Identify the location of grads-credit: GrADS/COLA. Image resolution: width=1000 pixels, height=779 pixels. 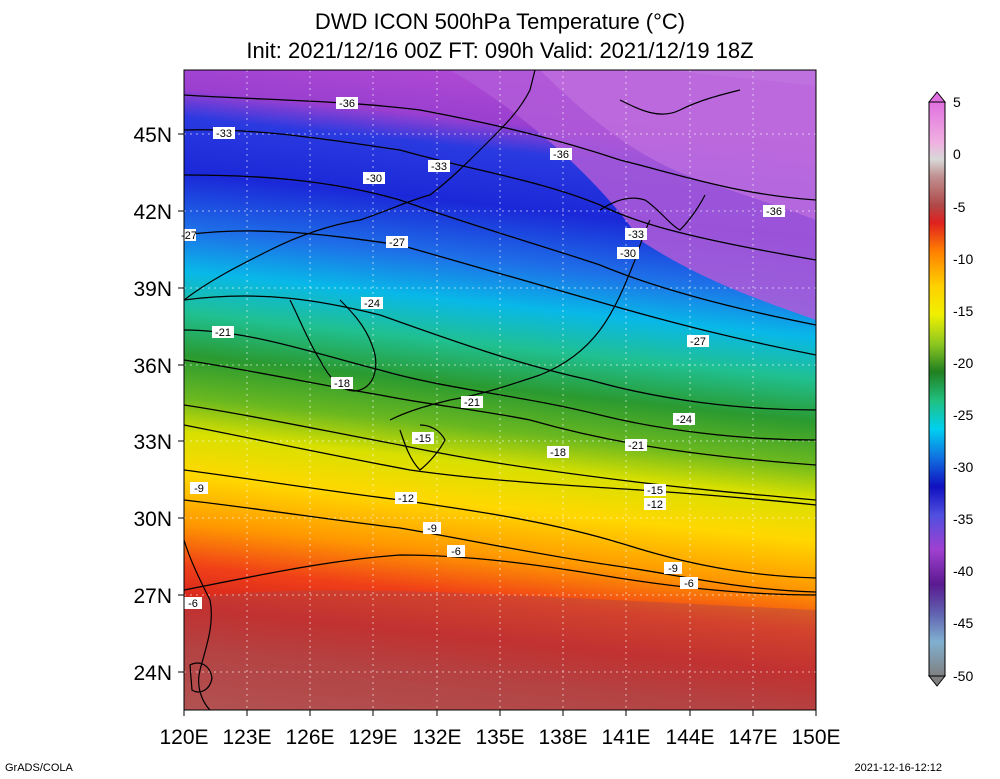
(39, 768).